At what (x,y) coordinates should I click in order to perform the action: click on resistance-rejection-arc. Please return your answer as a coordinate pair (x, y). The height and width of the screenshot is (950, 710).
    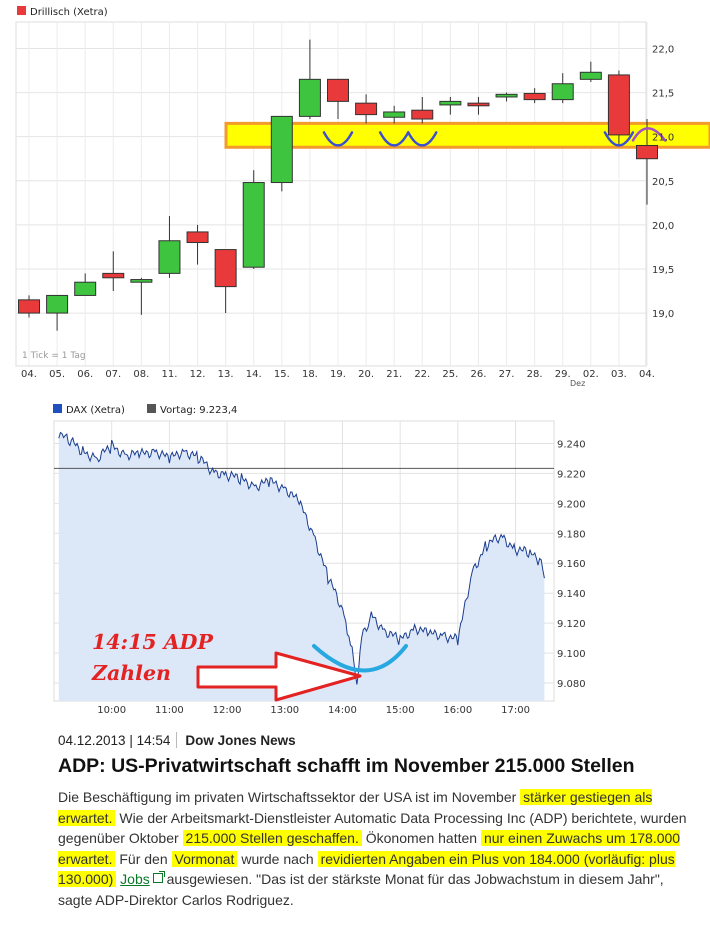
    Looking at the image, I should click on (649, 134).